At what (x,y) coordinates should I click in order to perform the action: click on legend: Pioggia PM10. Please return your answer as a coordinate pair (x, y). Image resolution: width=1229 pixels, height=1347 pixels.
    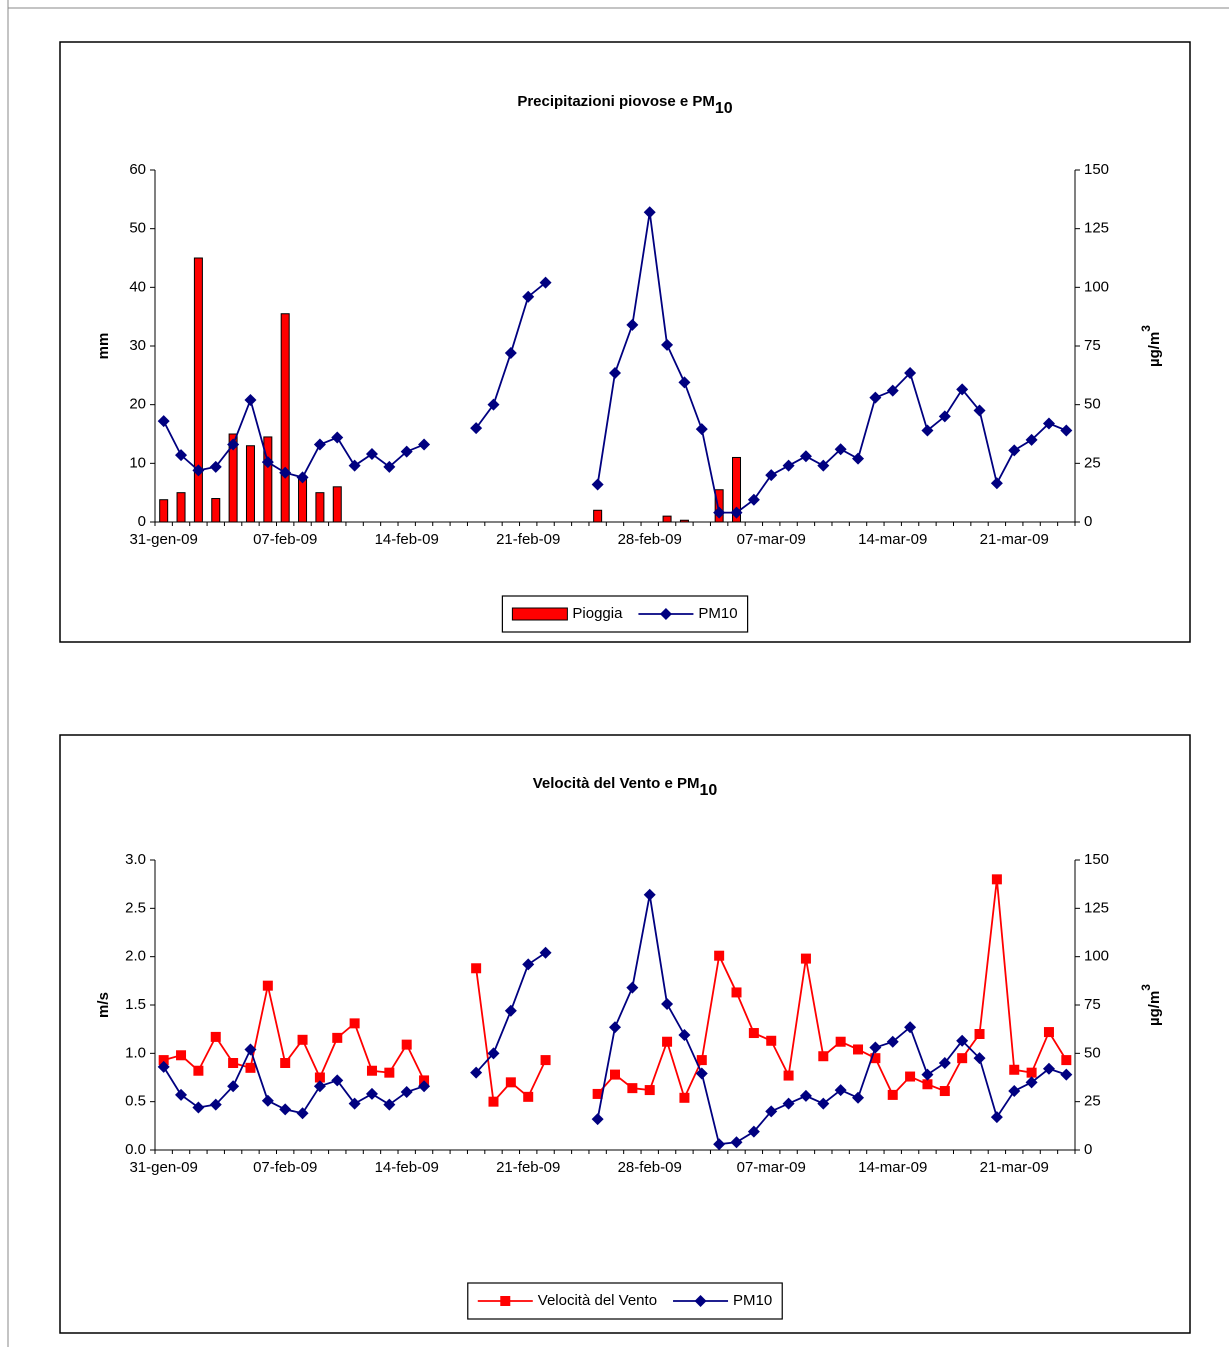
    Looking at the image, I should click on (625, 614).